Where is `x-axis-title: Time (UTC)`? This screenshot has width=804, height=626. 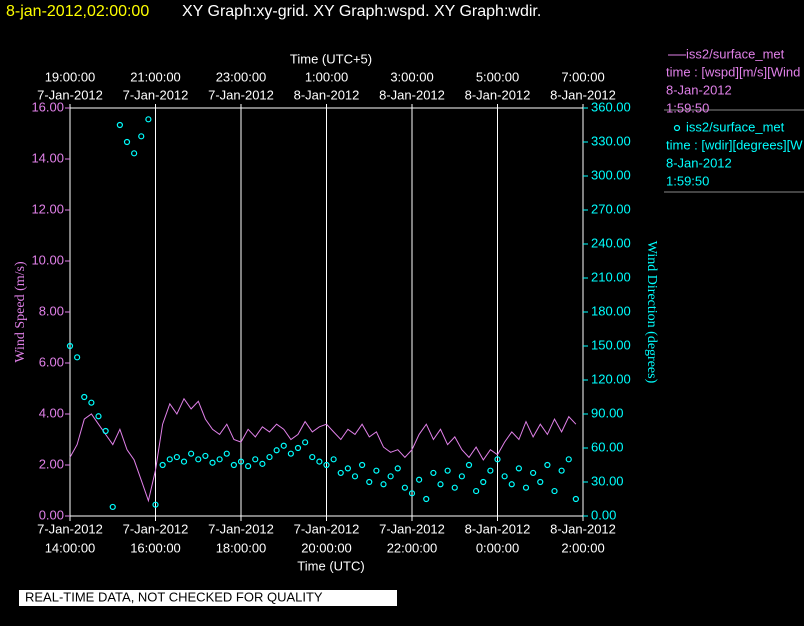 x-axis-title: Time (UTC) is located at coordinates (330, 565).